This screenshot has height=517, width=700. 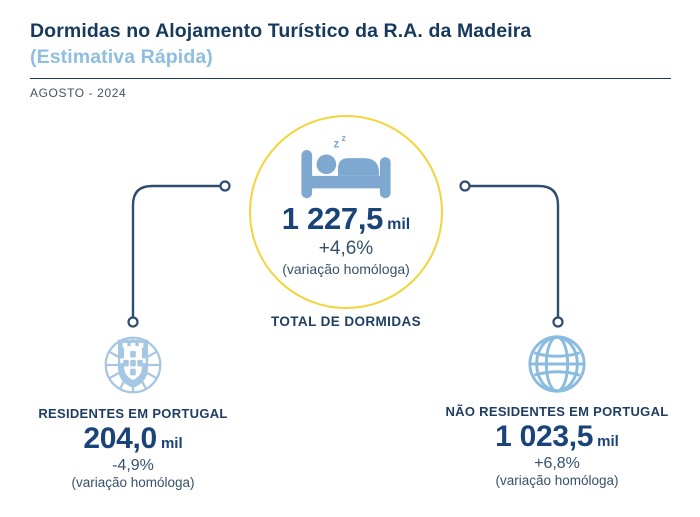 What do you see at coordinates (515, 250) in the screenshot?
I see `right-connector-line` at bounding box center [515, 250].